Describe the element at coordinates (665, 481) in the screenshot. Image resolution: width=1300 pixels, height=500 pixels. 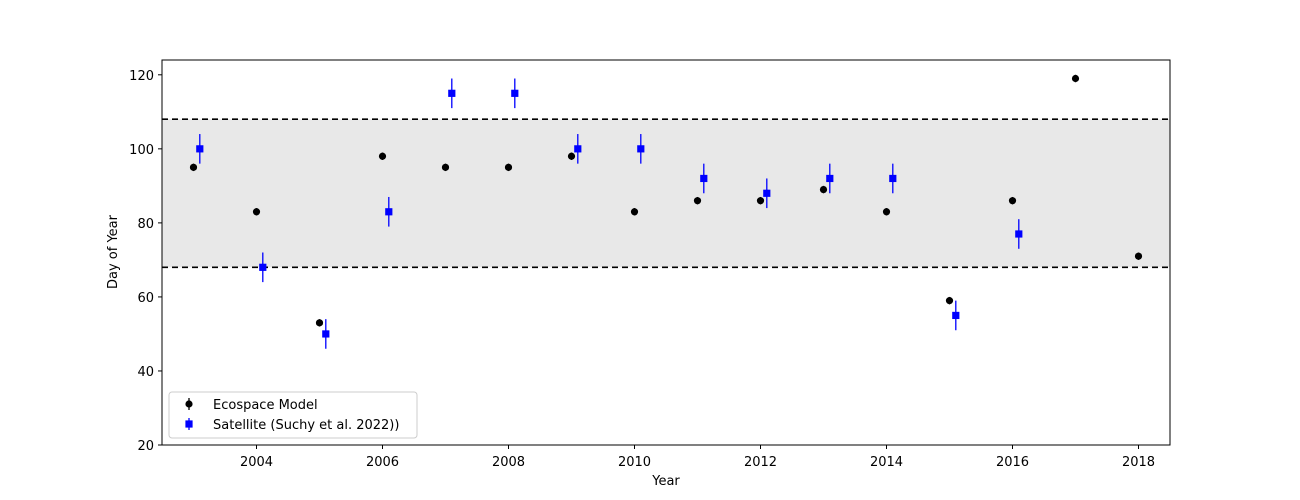
I see `x-axis-label: Year` at that location.